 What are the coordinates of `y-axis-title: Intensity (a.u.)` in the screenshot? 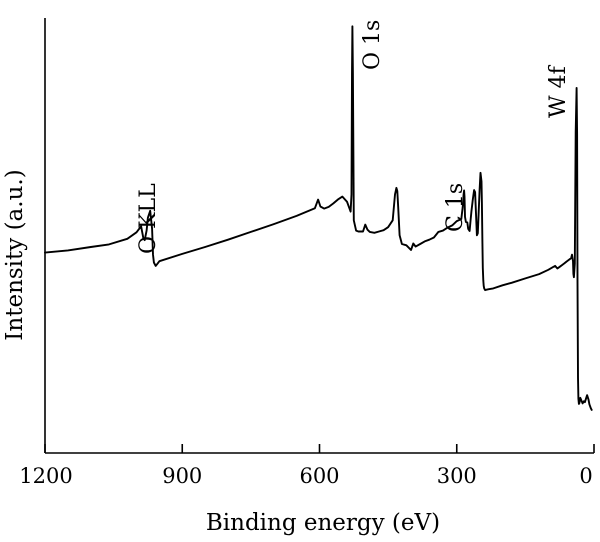 It's located at (15, 254).